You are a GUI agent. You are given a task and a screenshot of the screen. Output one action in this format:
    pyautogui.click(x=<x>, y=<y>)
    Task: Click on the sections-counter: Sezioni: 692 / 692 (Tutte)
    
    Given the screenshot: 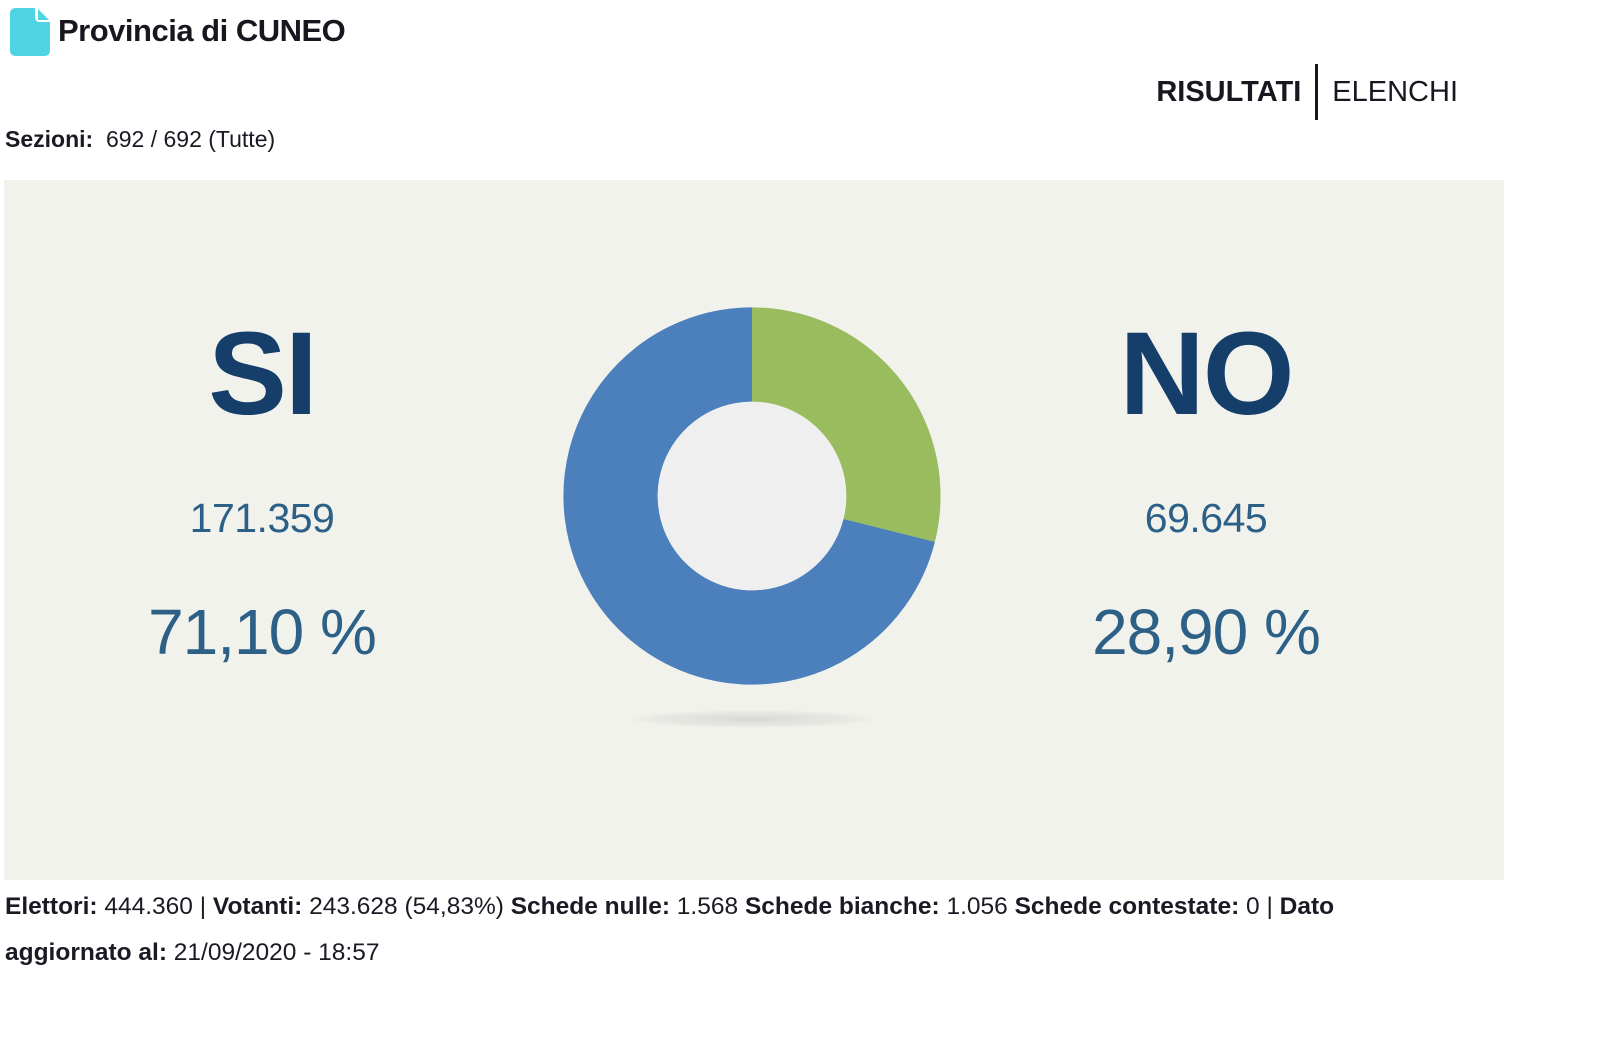 What is the action you would take?
    pyautogui.click(x=140, y=139)
    